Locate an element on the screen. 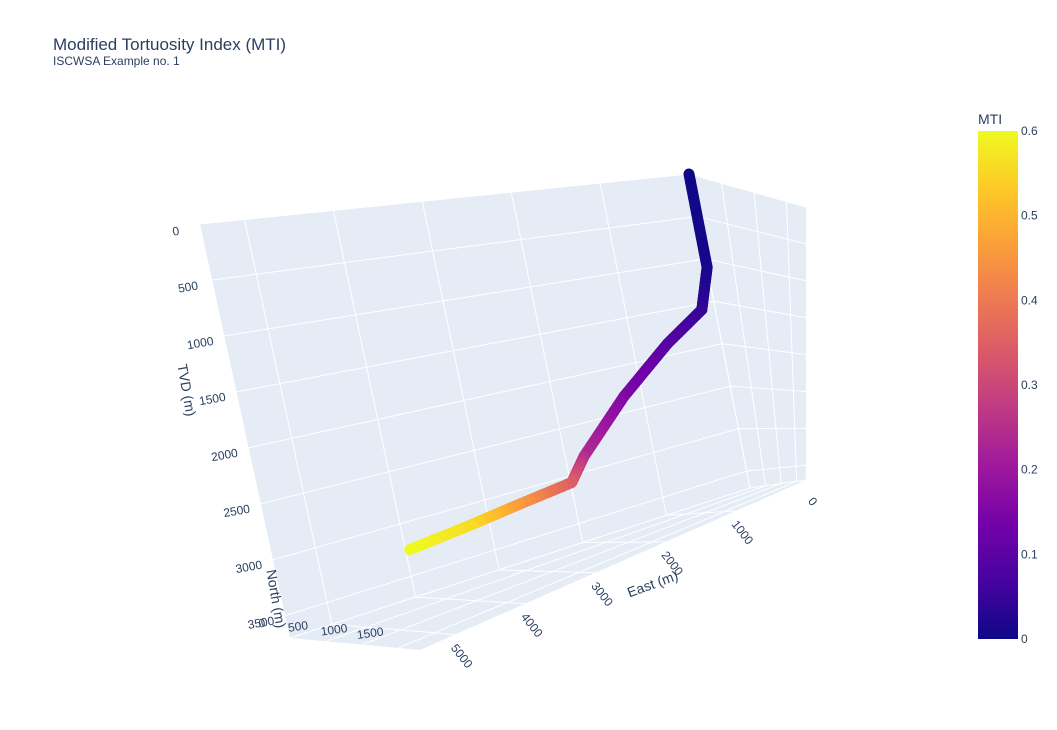 This screenshot has height=730, width=1057. tick-label-east: 4000 is located at coordinates (532, 625).